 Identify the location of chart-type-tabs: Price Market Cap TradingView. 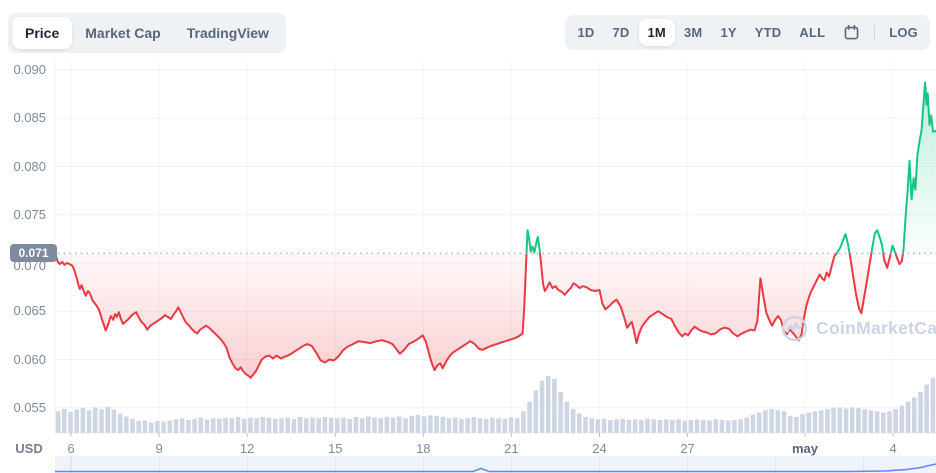
(147, 33).